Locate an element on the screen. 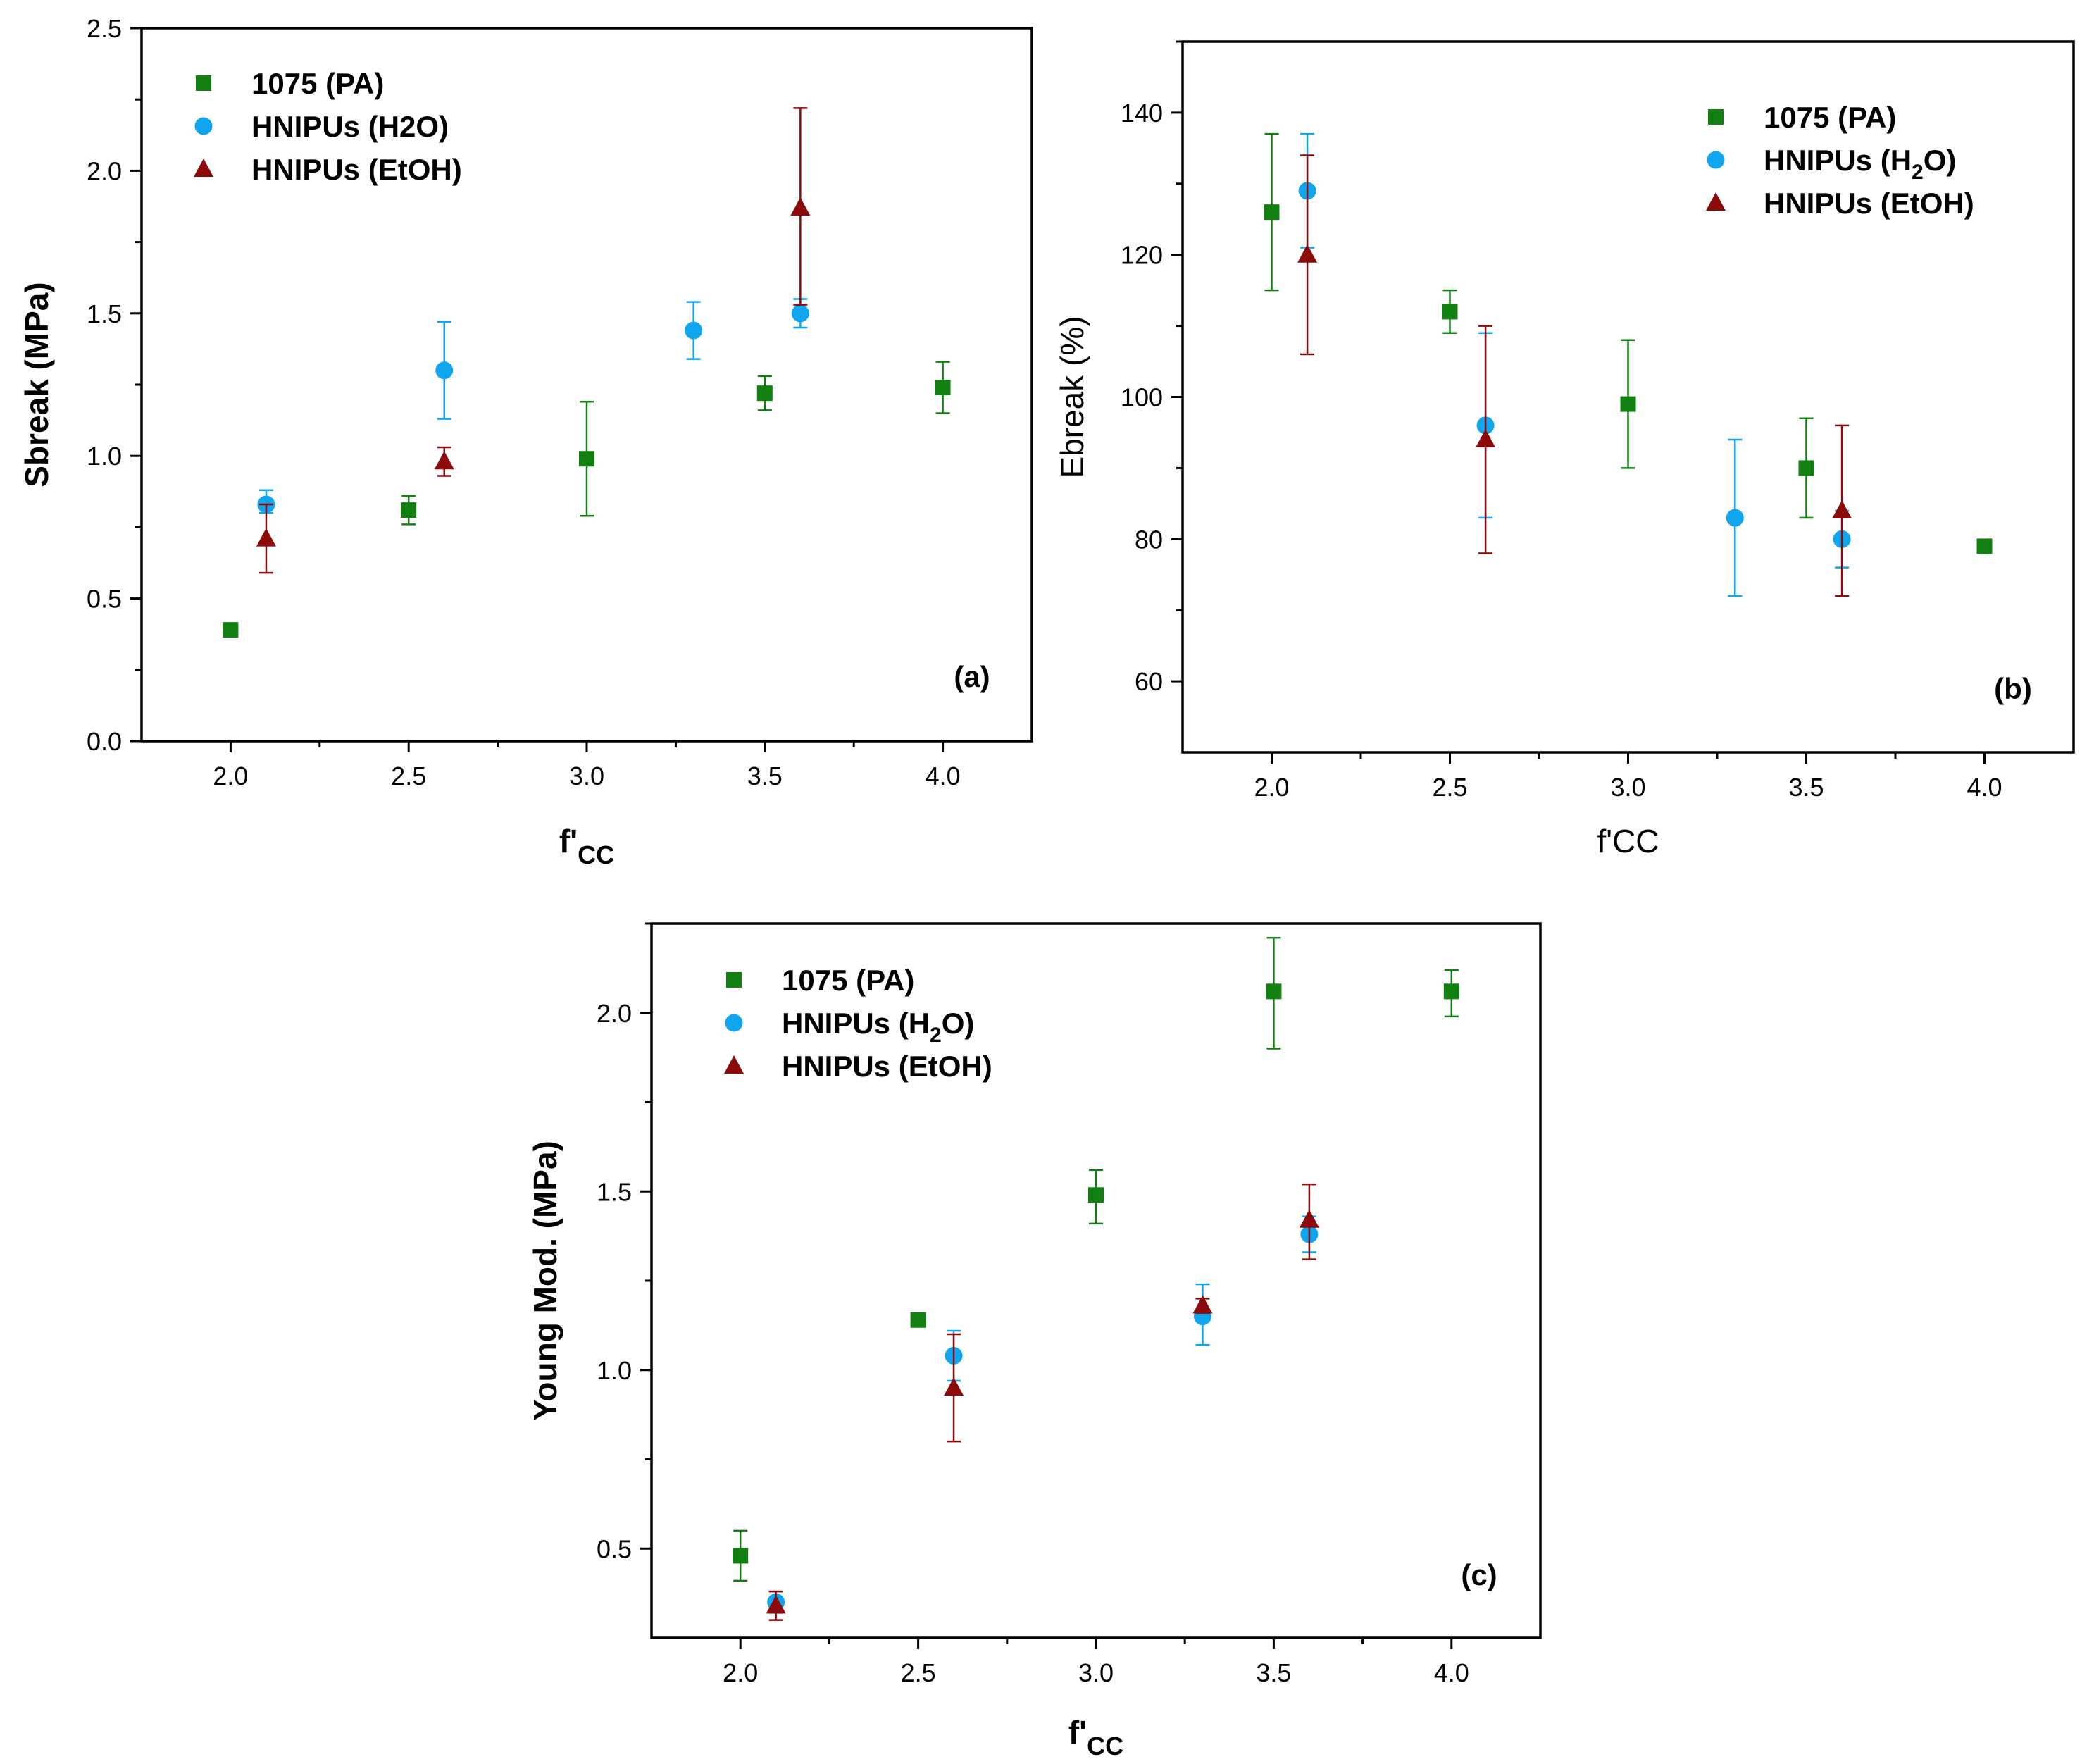 The width and height of the screenshot is (2094, 1764). y-axis-title: Ebreak (%) is located at coordinates (1072, 397).